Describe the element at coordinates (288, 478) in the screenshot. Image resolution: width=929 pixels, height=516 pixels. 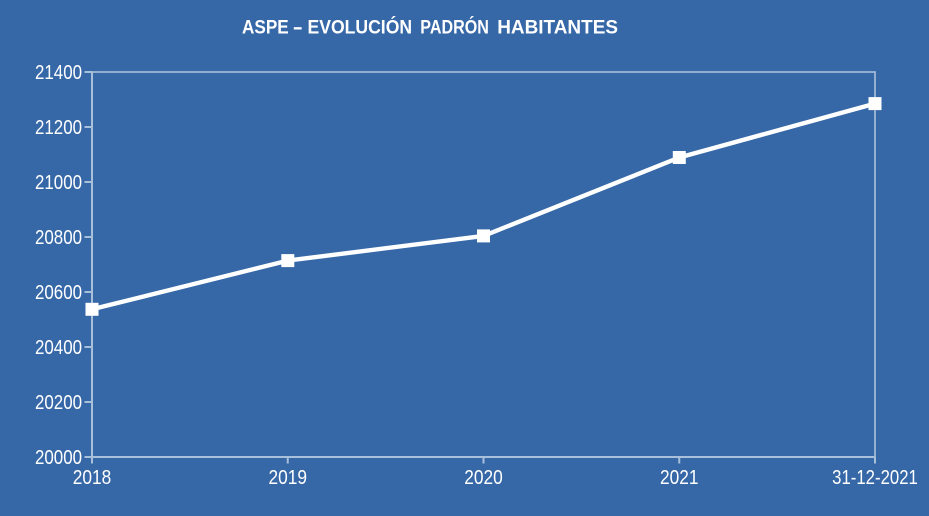
I see `svg-text: 2019` at that location.